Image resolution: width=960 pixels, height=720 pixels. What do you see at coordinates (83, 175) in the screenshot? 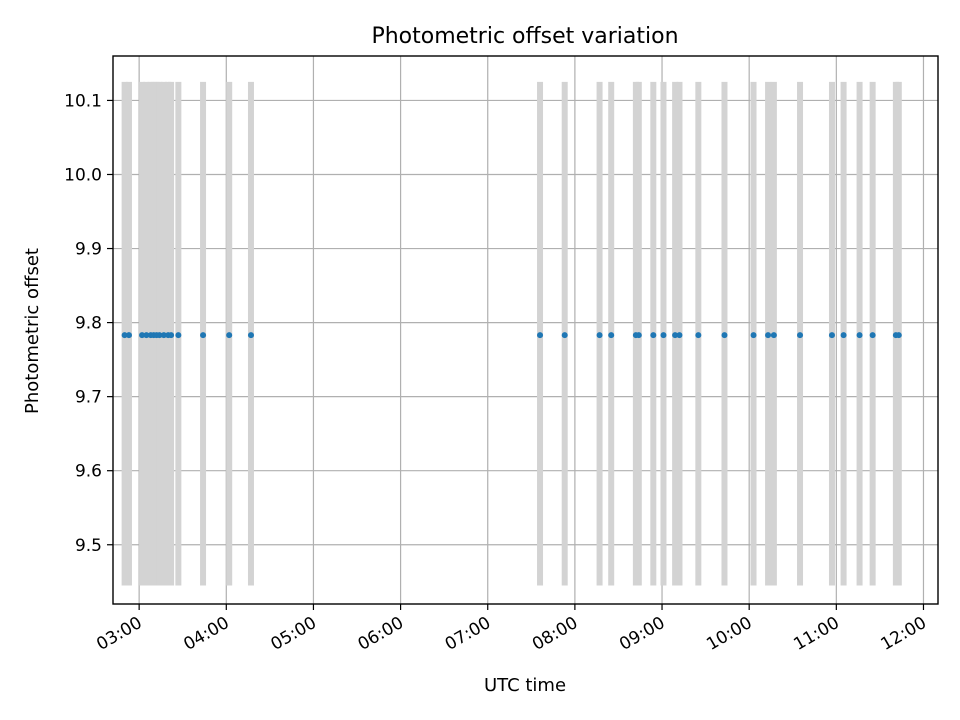
I see `y-tick-label: 10.0` at bounding box center [83, 175].